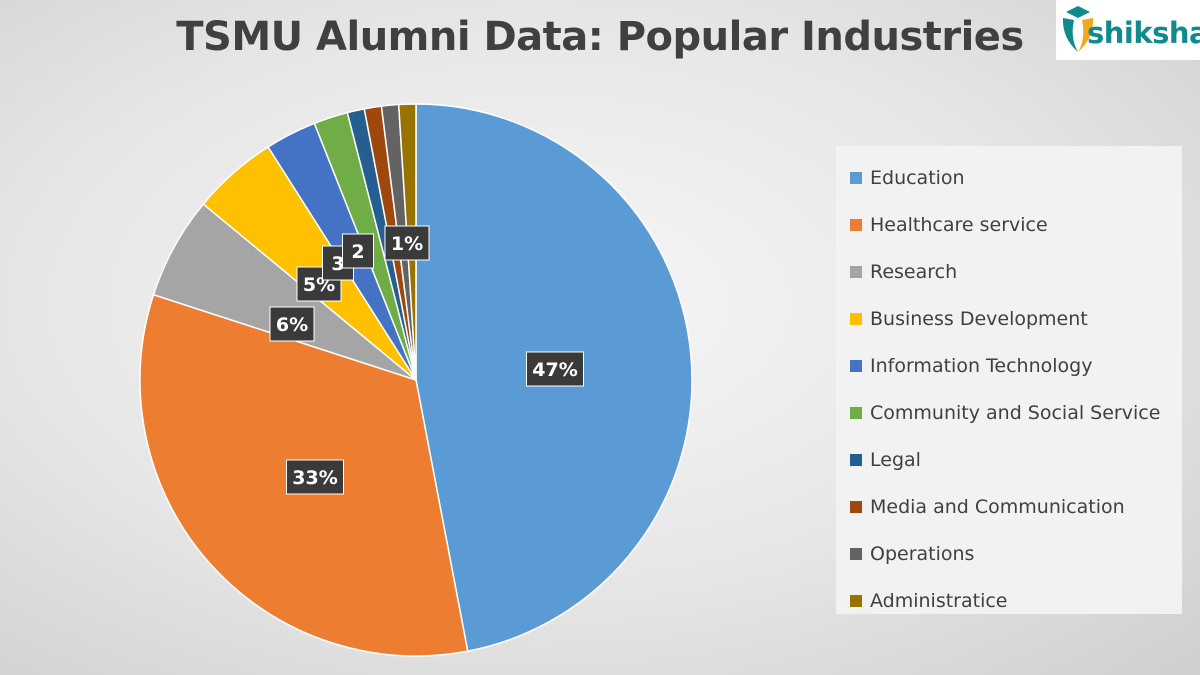 The image size is (1200, 675). What do you see at coordinates (1009, 271) in the screenshot?
I see `legend-item-research: Research` at bounding box center [1009, 271].